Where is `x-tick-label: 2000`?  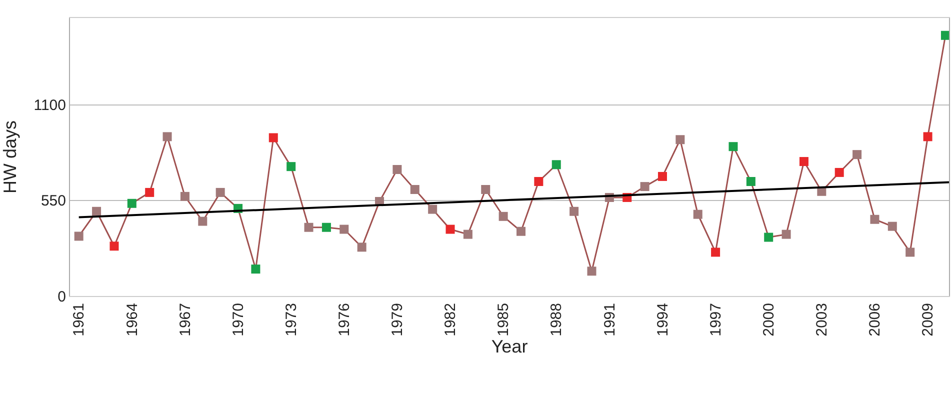
x-tick-label: 2000 is located at coordinates (769, 319).